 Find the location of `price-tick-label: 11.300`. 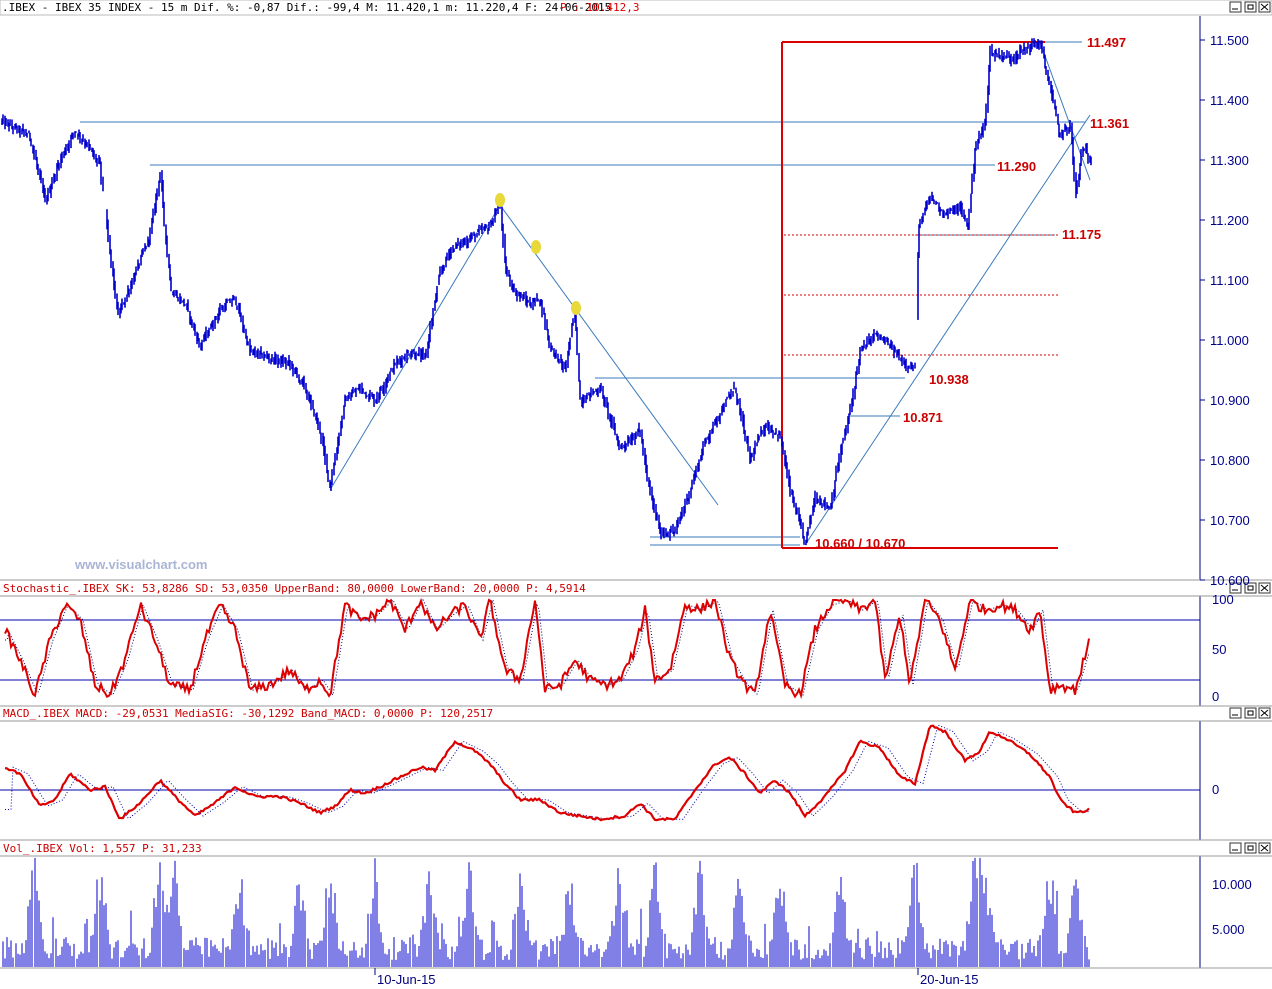

price-tick-label: 11.300 is located at coordinates (1229, 160).